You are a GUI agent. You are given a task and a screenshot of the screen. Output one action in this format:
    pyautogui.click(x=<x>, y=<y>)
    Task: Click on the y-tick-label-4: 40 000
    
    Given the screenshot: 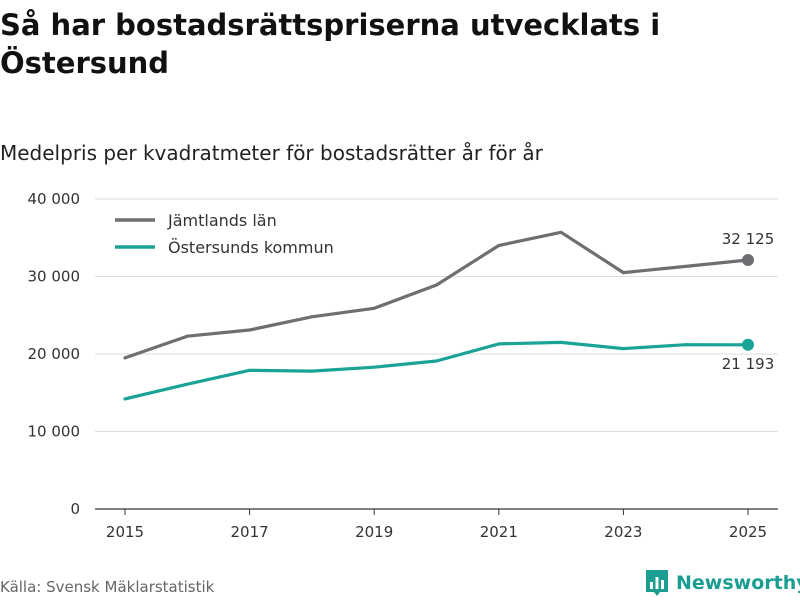 What is the action you would take?
    pyautogui.click(x=54, y=199)
    